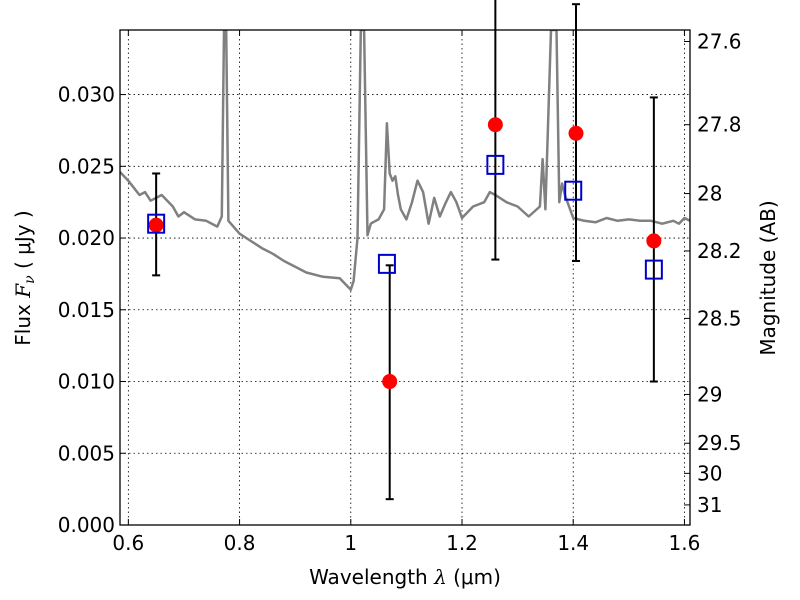 The height and width of the screenshot is (600, 800). Describe the element at coordinates (709, 473) in the screenshot. I see `y2-tick-label: 30` at that location.